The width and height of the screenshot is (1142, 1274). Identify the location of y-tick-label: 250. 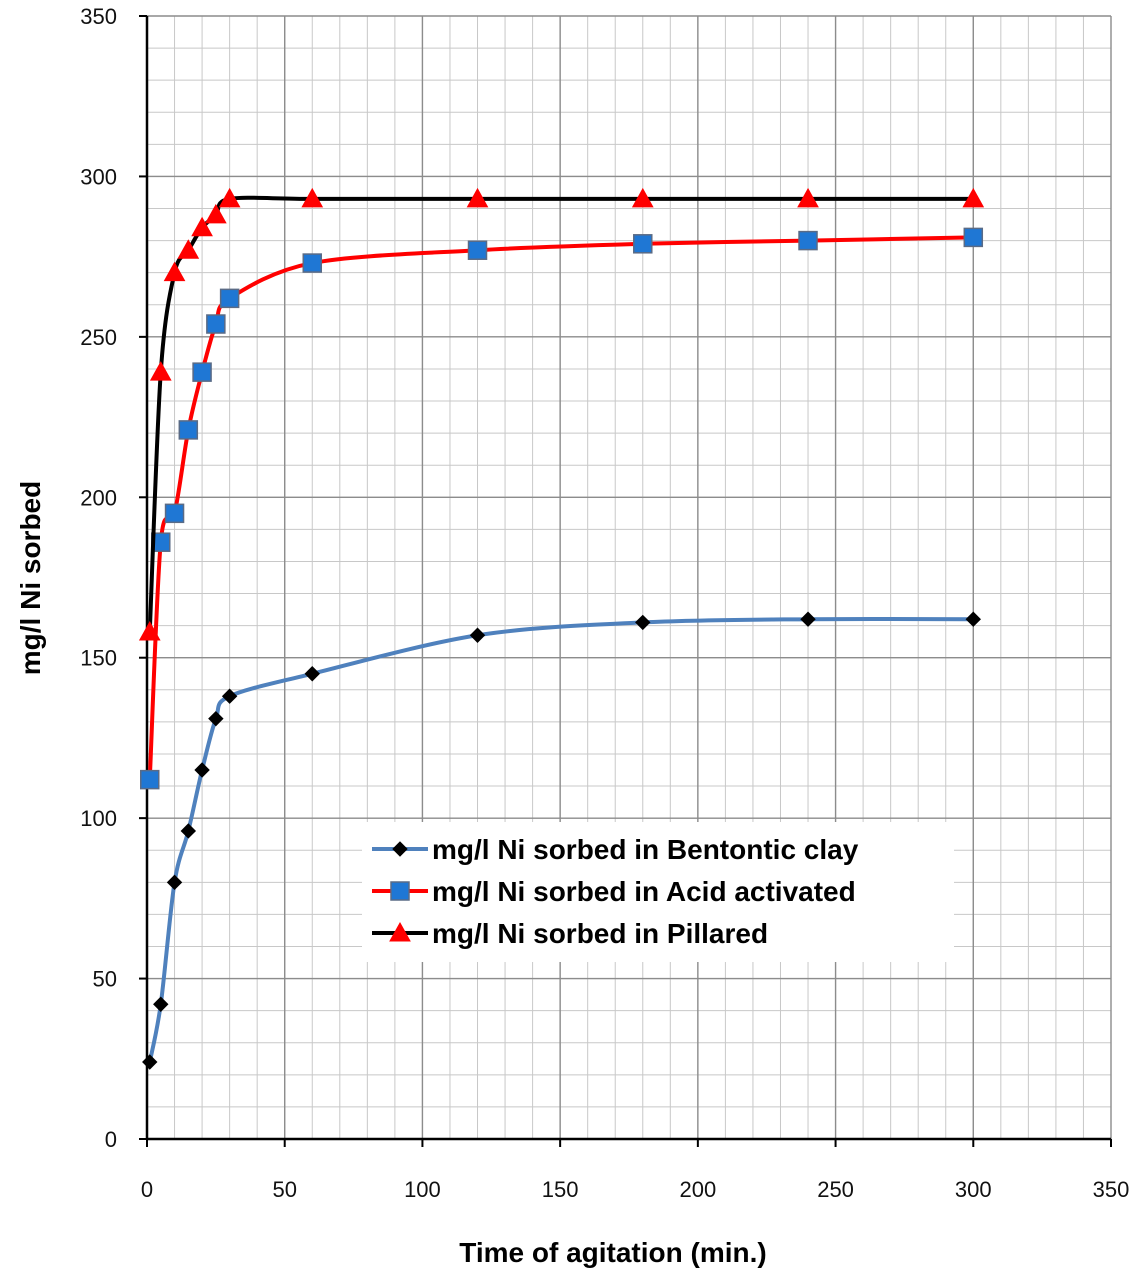
(98, 337).